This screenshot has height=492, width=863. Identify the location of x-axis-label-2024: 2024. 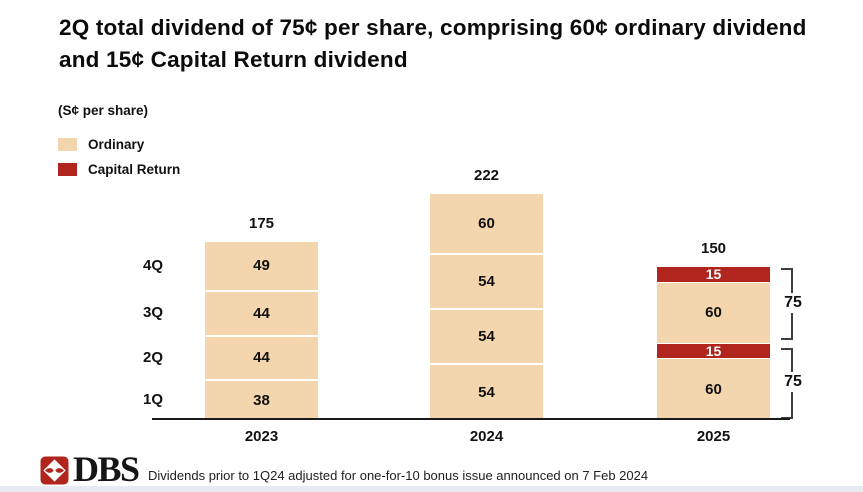
(486, 436).